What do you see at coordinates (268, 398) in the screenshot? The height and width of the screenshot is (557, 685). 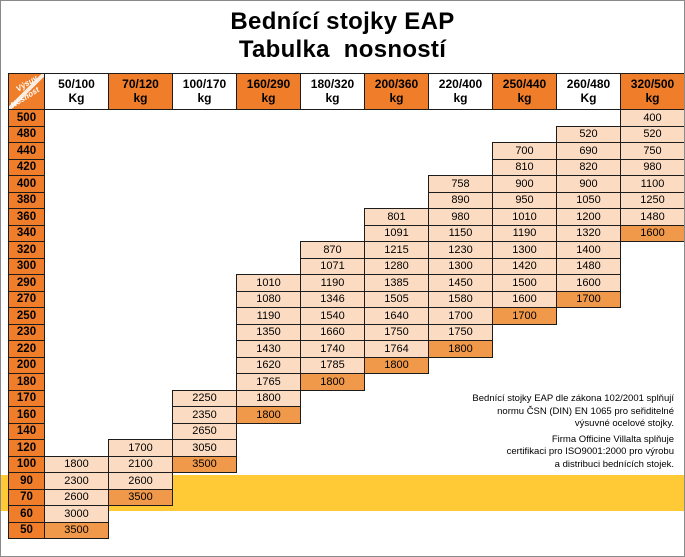 I see `cell-170-160/290: 1800` at bounding box center [268, 398].